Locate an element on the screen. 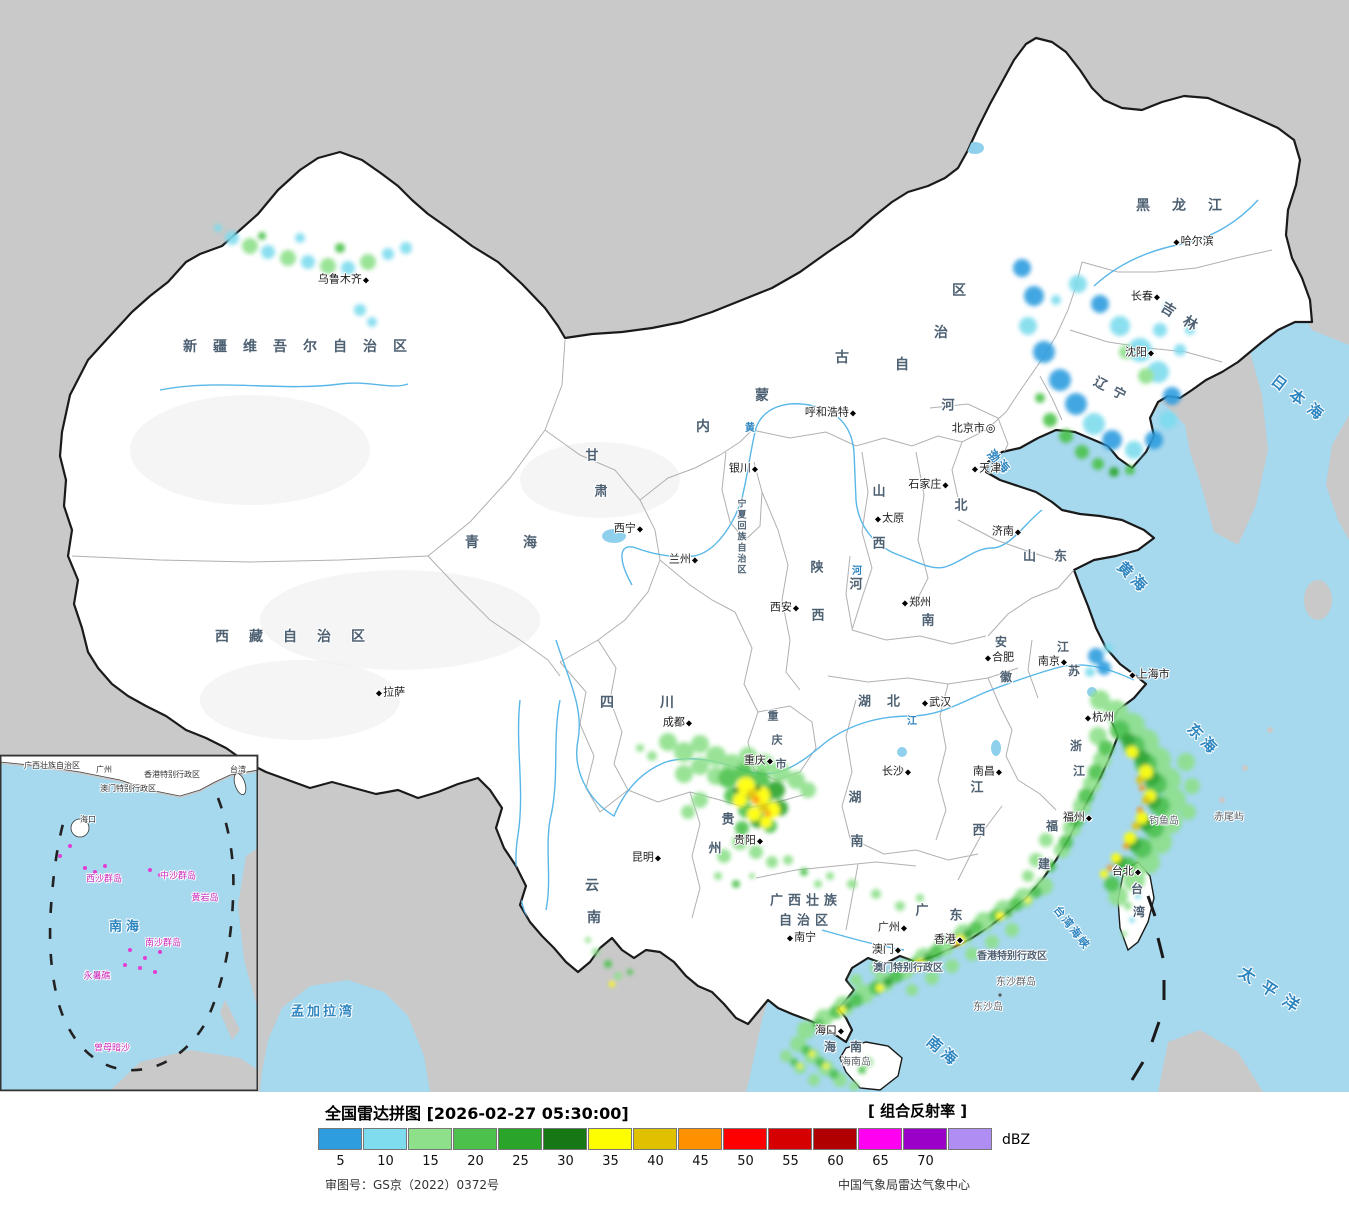  source-label: 中国气象局雷达气象中心 is located at coordinates (904, 1185).